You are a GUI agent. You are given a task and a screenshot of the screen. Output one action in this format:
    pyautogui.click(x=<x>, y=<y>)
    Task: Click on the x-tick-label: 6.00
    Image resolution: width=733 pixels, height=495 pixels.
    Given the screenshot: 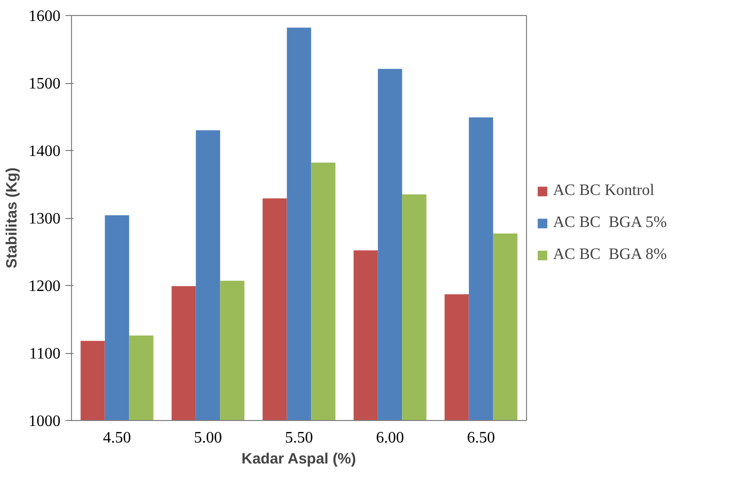 What is the action you would take?
    pyautogui.click(x=390, y=438)
    